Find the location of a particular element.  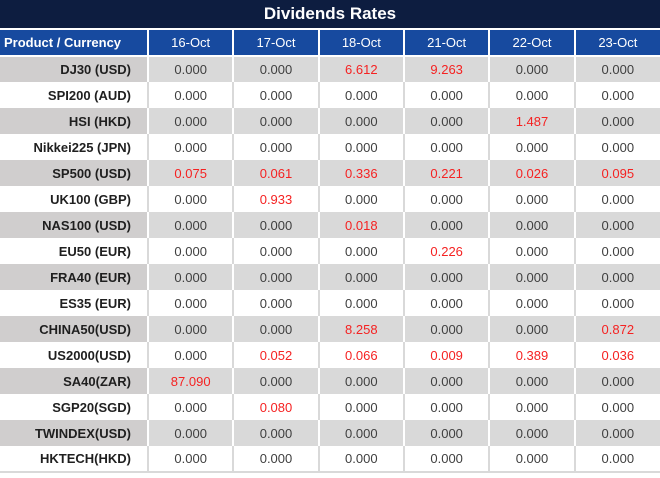

table-row: HSI (HKD) 0.000 0.000 0.000 0.000 1.487 0.000 is located at coordinates (330, 121).